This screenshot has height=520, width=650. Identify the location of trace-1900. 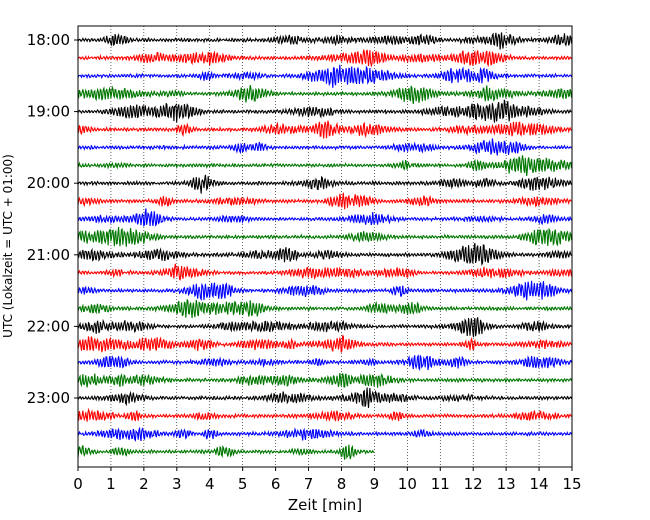
(324, 111).